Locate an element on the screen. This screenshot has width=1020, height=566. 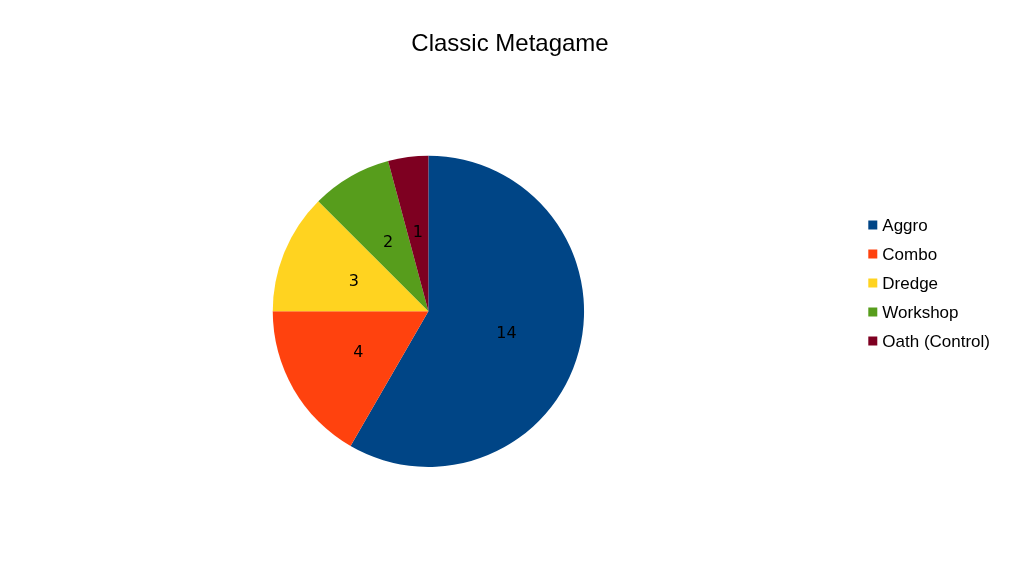
chart-title: Classic Metagame is located at coordinates (510, 42).